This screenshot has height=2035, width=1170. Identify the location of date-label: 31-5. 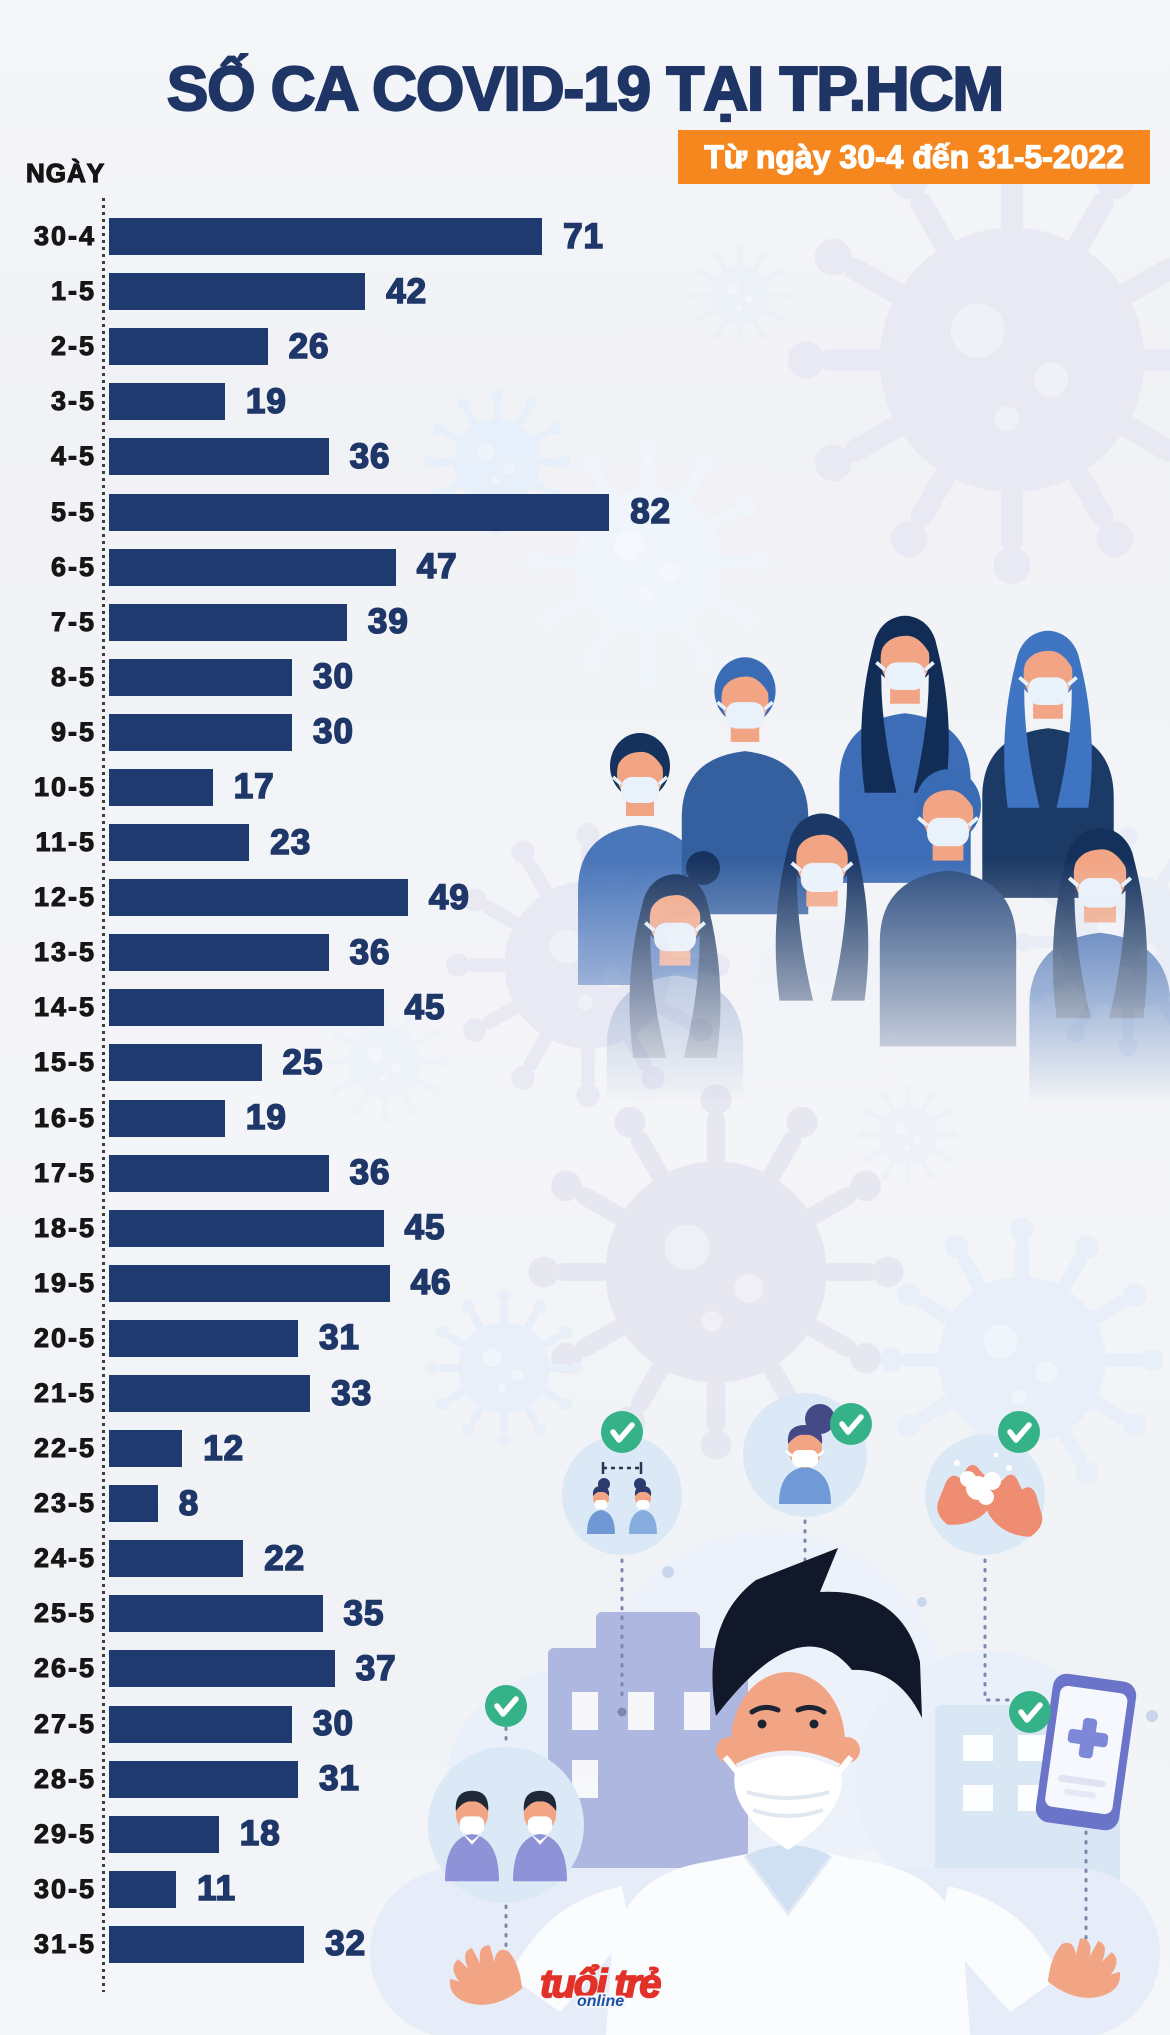
(64, 1943).